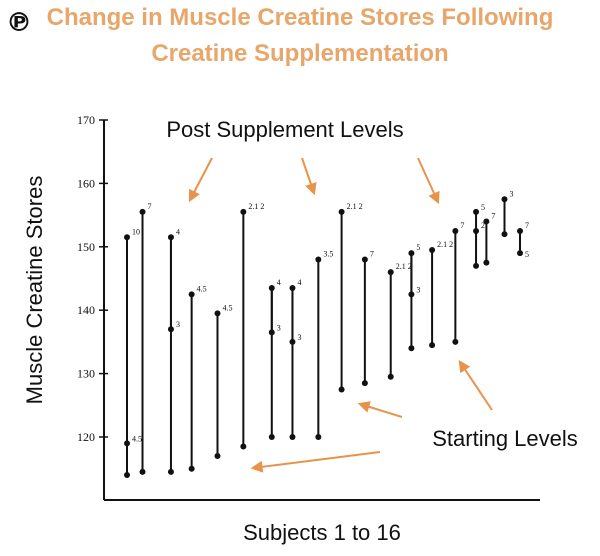  What do you see at coordinates (252, 326) in the screenshot?
I see `subject-6: 2.1 2` at bounding box center [252, 326].